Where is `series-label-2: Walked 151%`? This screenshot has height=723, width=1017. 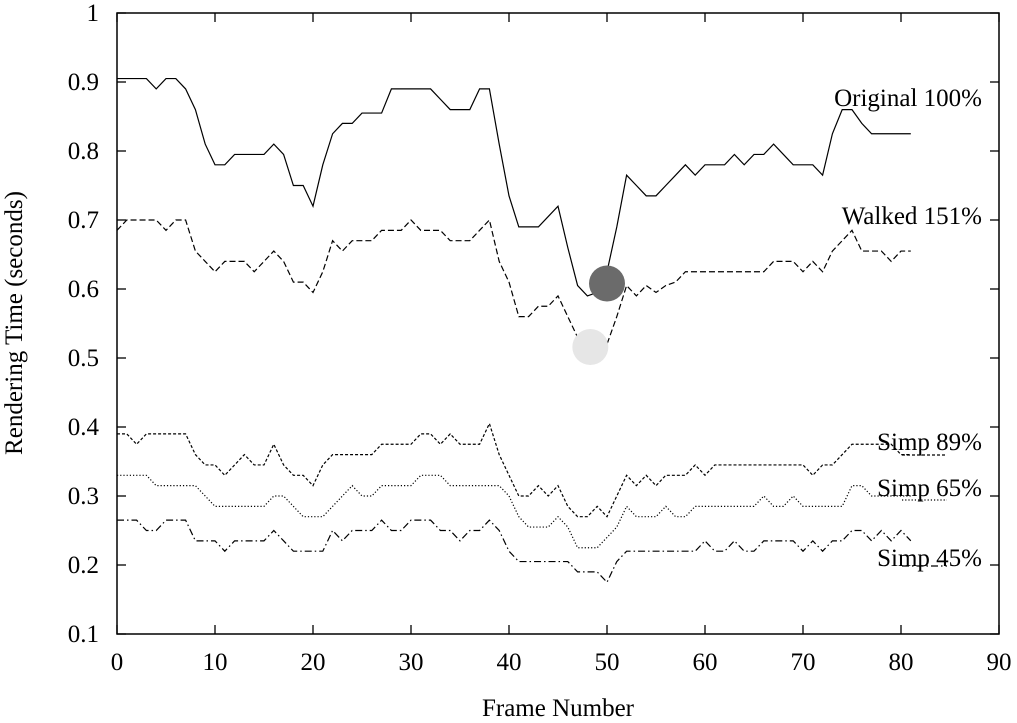 series-label-2: Walked 151% is located at coordinates (912, 216).